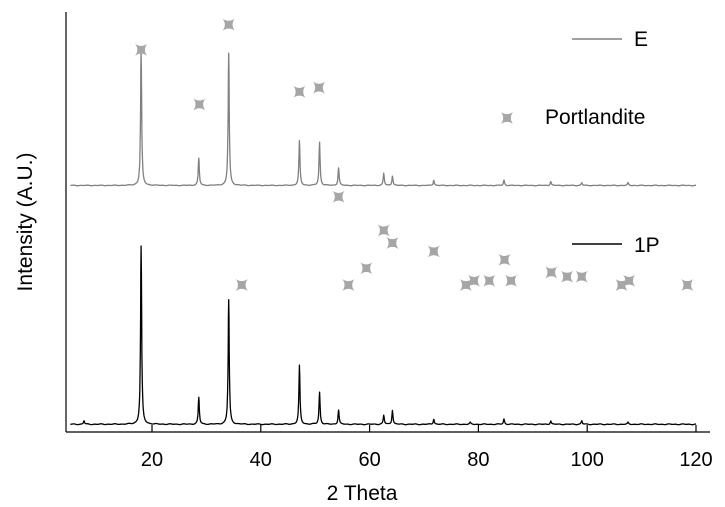  Describe the element at coordinates (427, 448) in the screenshot. I see `x-ticks: 20 40 60 80 100 120` at that location.